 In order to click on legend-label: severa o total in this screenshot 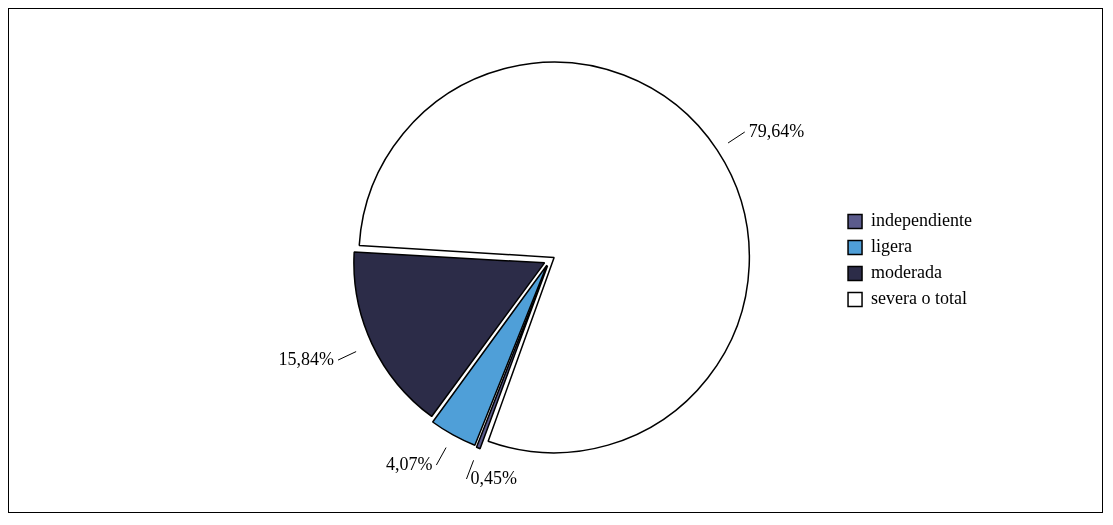, I will do `click(919, 298)`.